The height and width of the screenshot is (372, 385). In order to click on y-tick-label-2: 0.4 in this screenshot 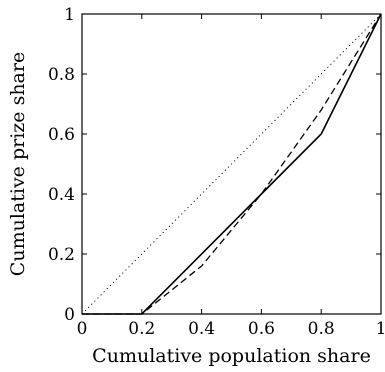, I will do `click(61, 195)`.